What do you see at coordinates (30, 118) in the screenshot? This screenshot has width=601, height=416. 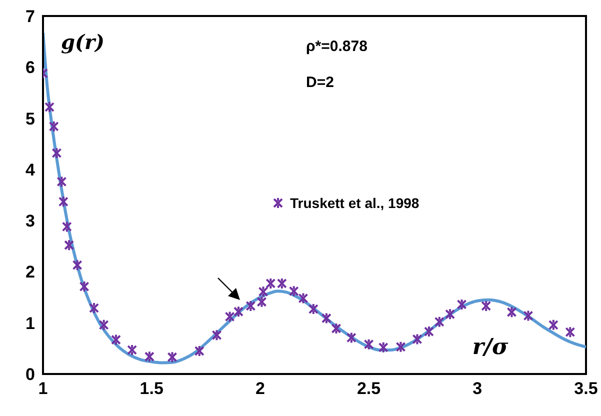 I see `y-tick-label: 5` at bounding box center [30, 118].